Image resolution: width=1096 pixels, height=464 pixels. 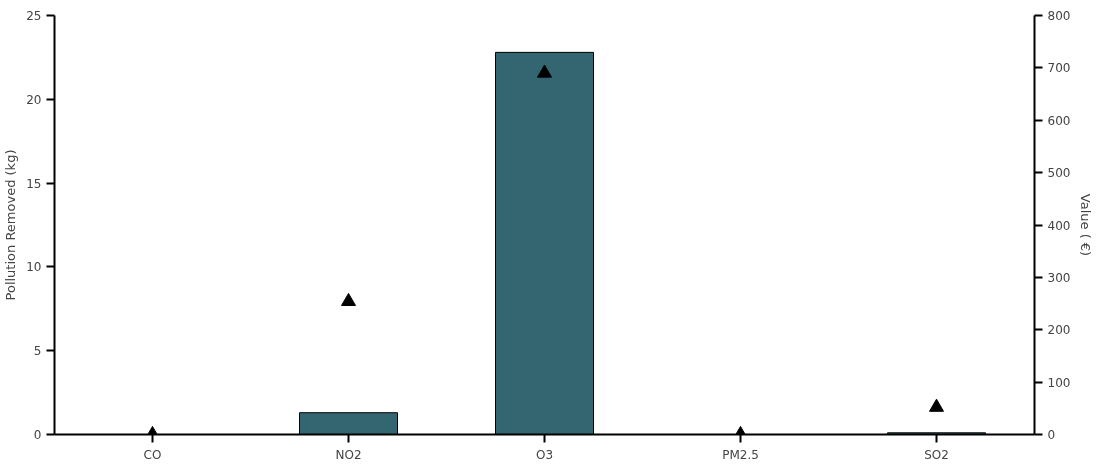 I want to click on x-tick-label: CO, so click(x=152, y=454).